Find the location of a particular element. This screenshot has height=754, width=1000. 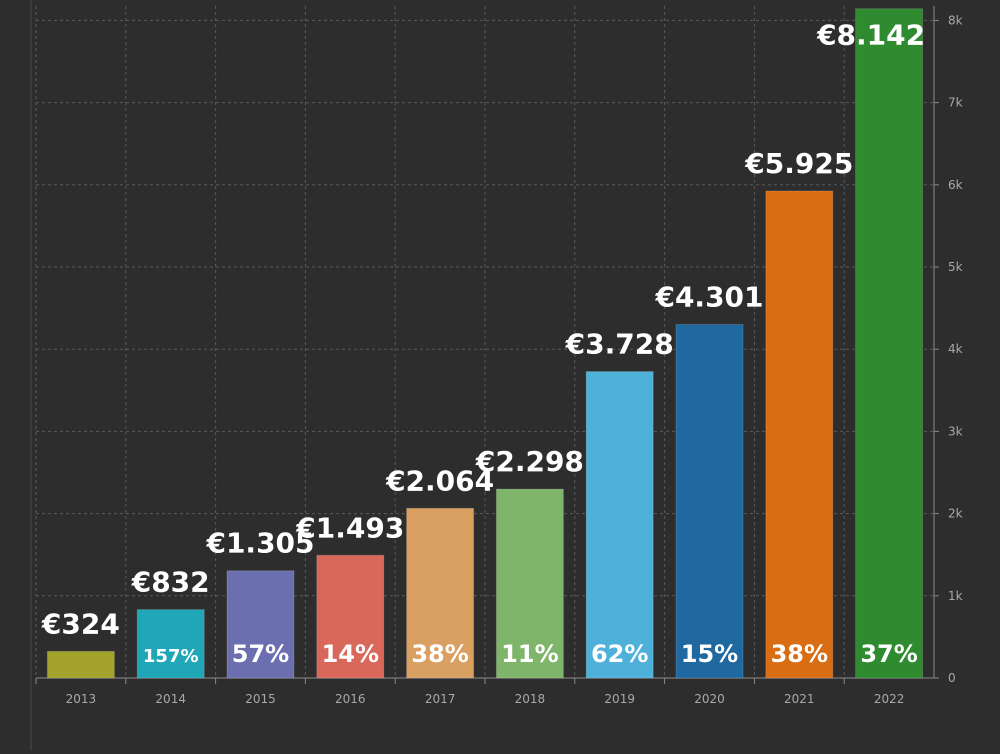

growth-label-2021: 38% is located at coordinates (799, 654).